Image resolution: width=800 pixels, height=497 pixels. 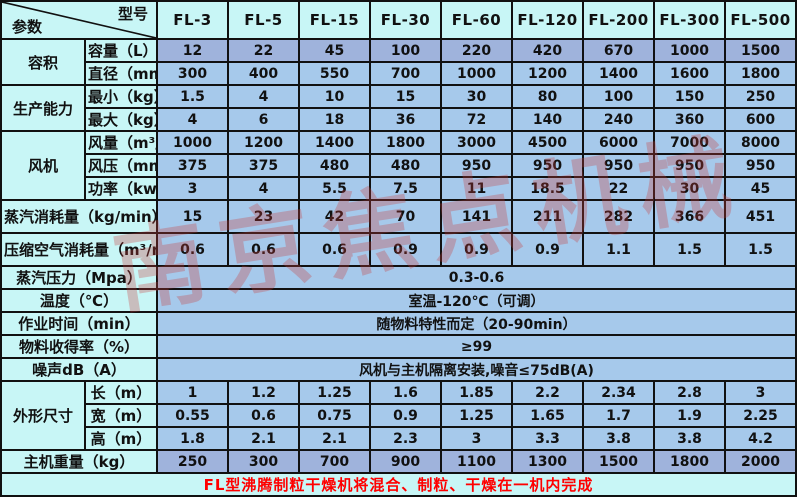 What do you see at coordinates (43, 62) in the screenshot?
I see `group-label: 容积` at bounding box center [43, 62].